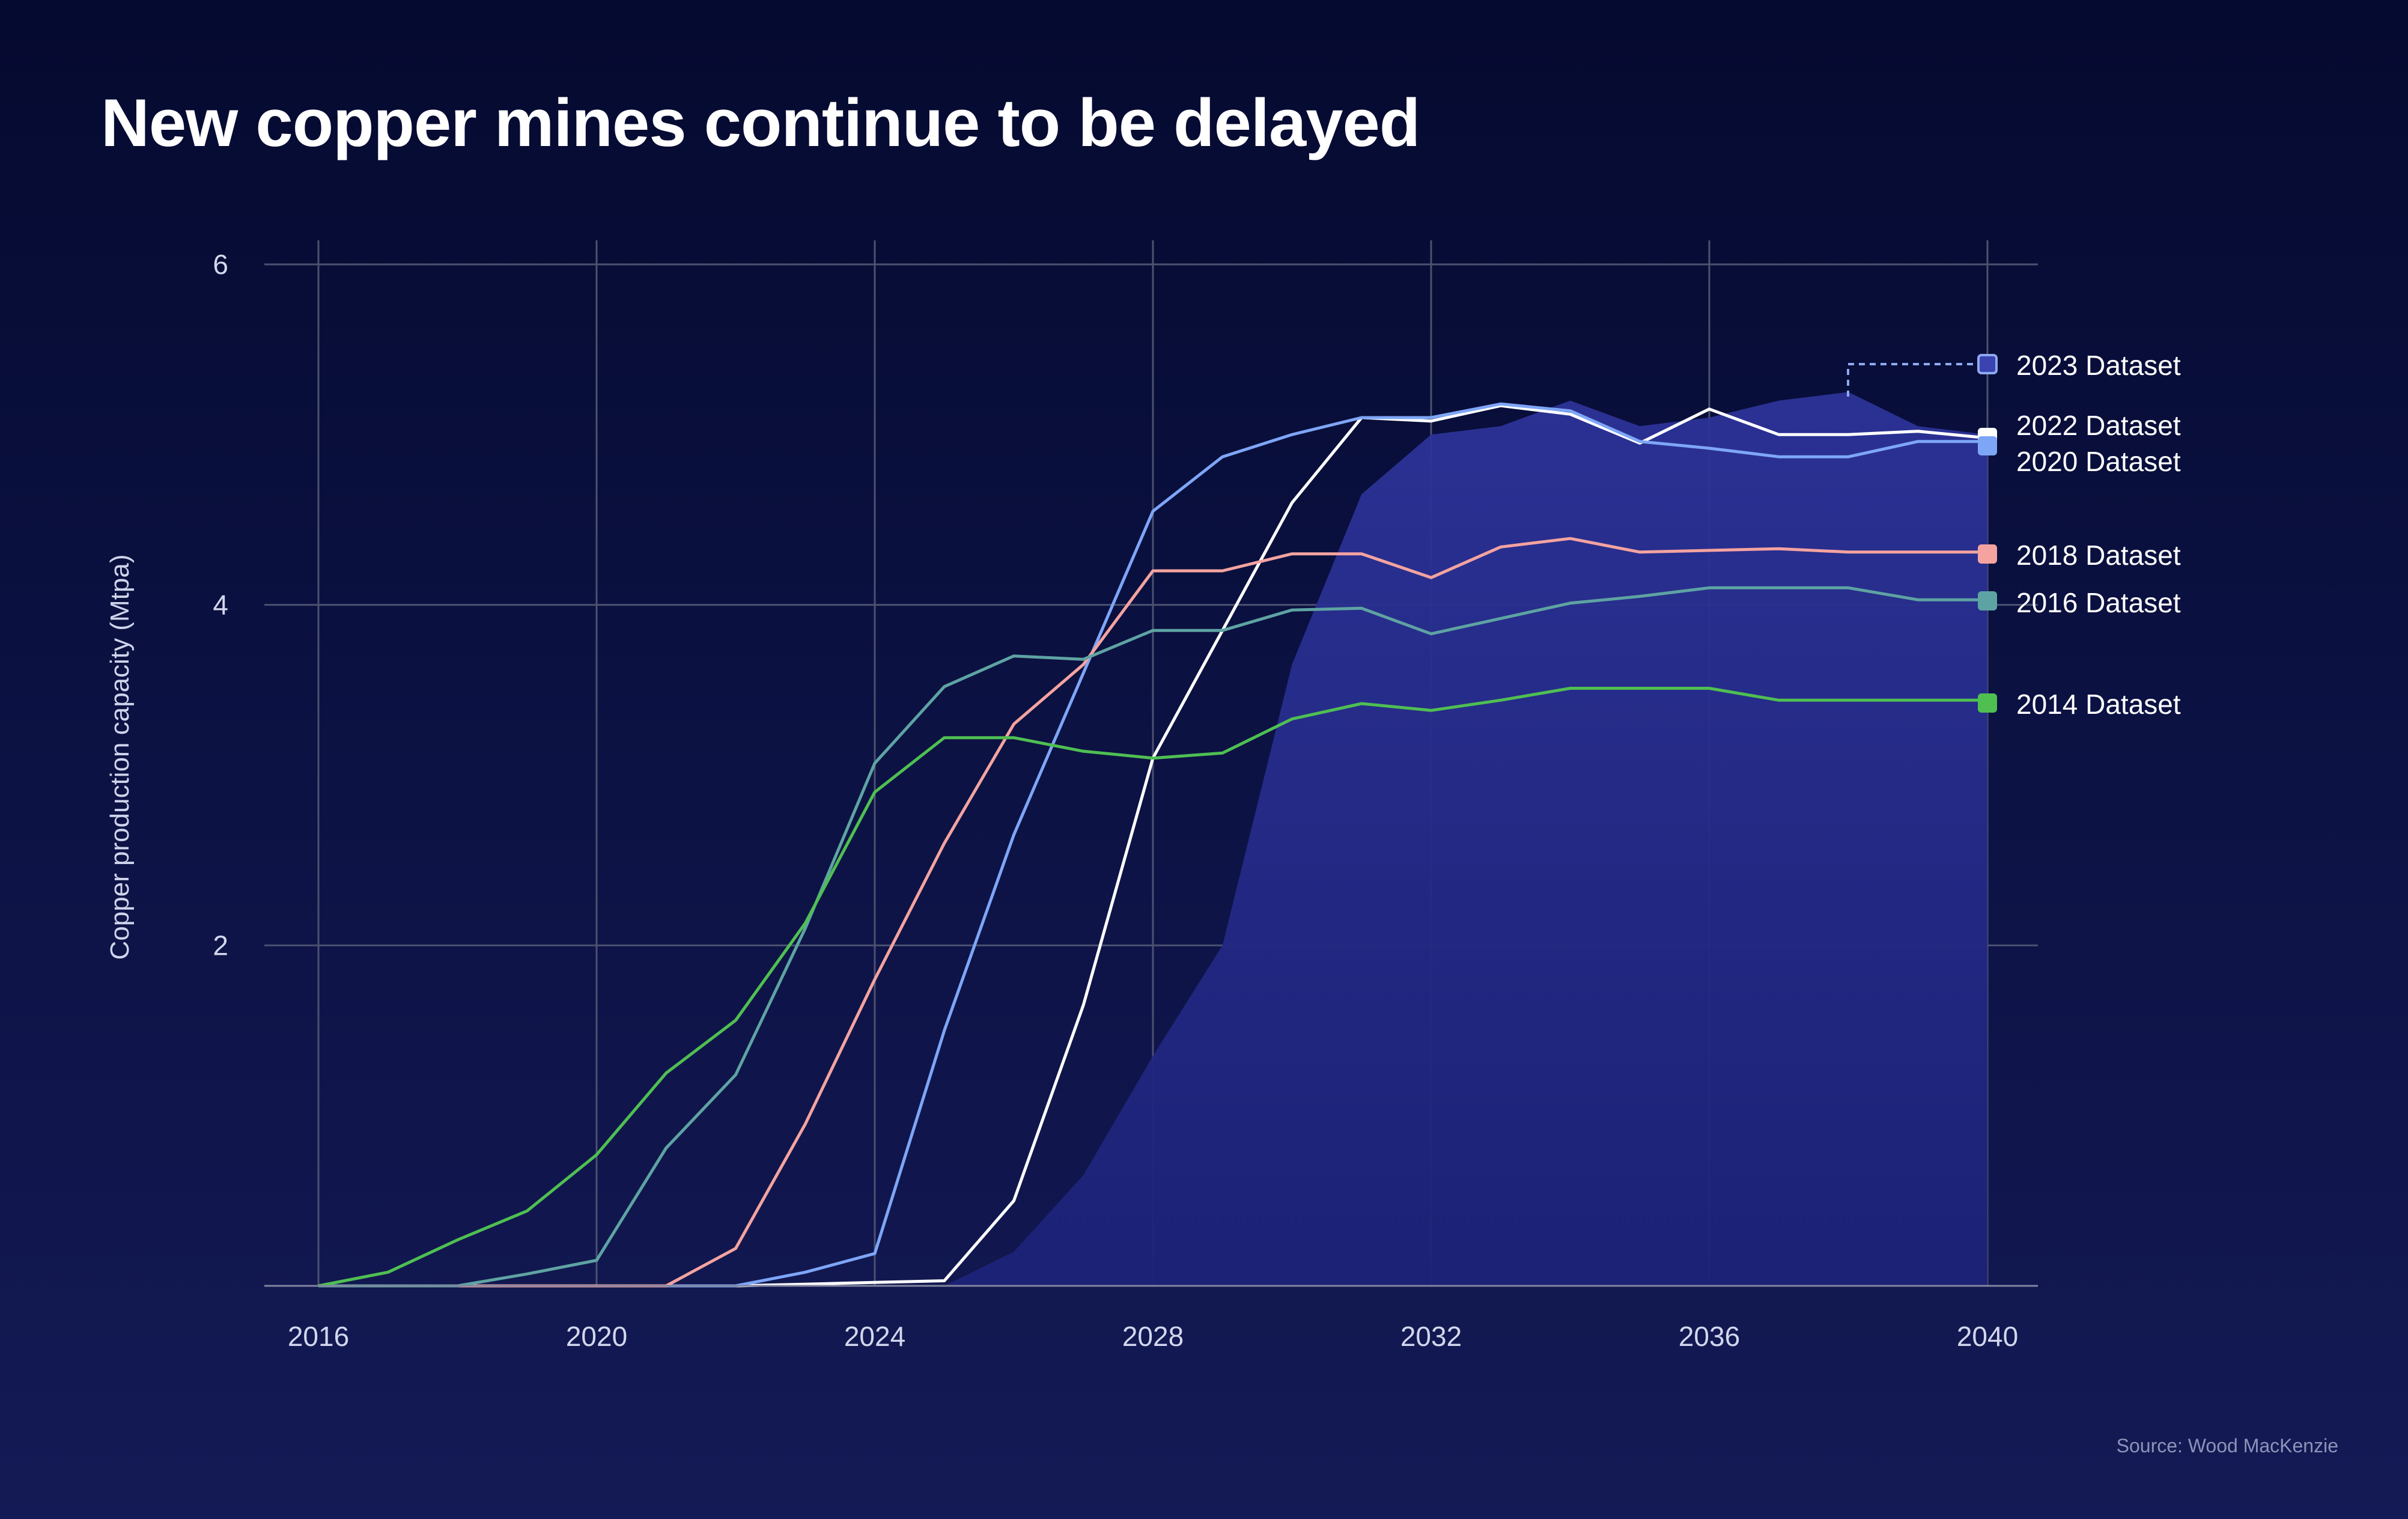 The image size is (2408, 1519). I want to click on x-tick-label: 2024, so click(874, 1336).